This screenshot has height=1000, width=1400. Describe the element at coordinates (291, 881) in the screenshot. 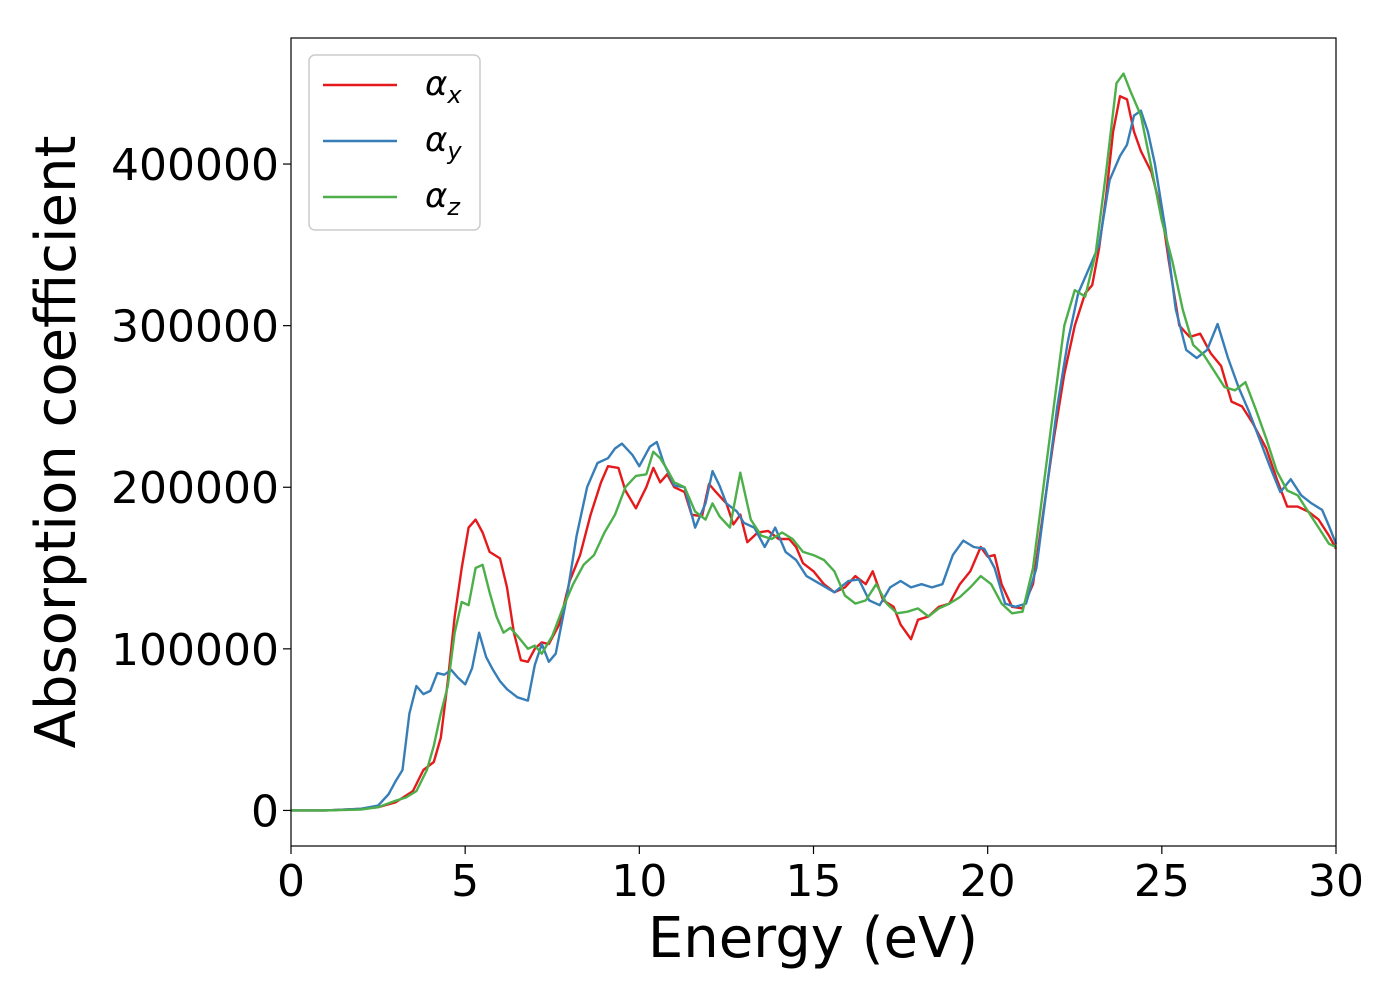

I see `x-tick-label: 0` at that location.